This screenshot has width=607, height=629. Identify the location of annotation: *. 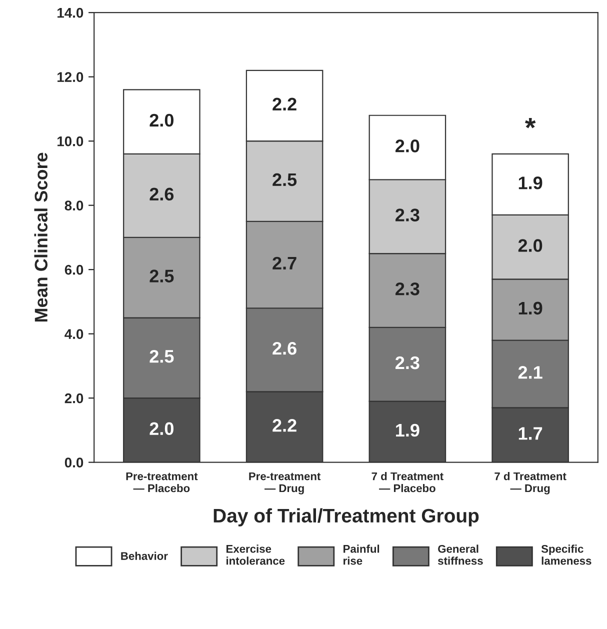
(530, 123).